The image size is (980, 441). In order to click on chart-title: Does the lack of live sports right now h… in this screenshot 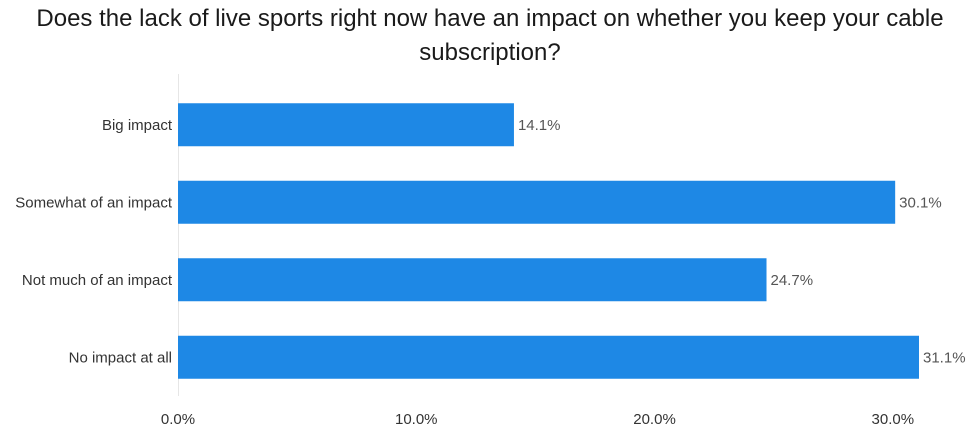, I will do `click(490, 35)`.